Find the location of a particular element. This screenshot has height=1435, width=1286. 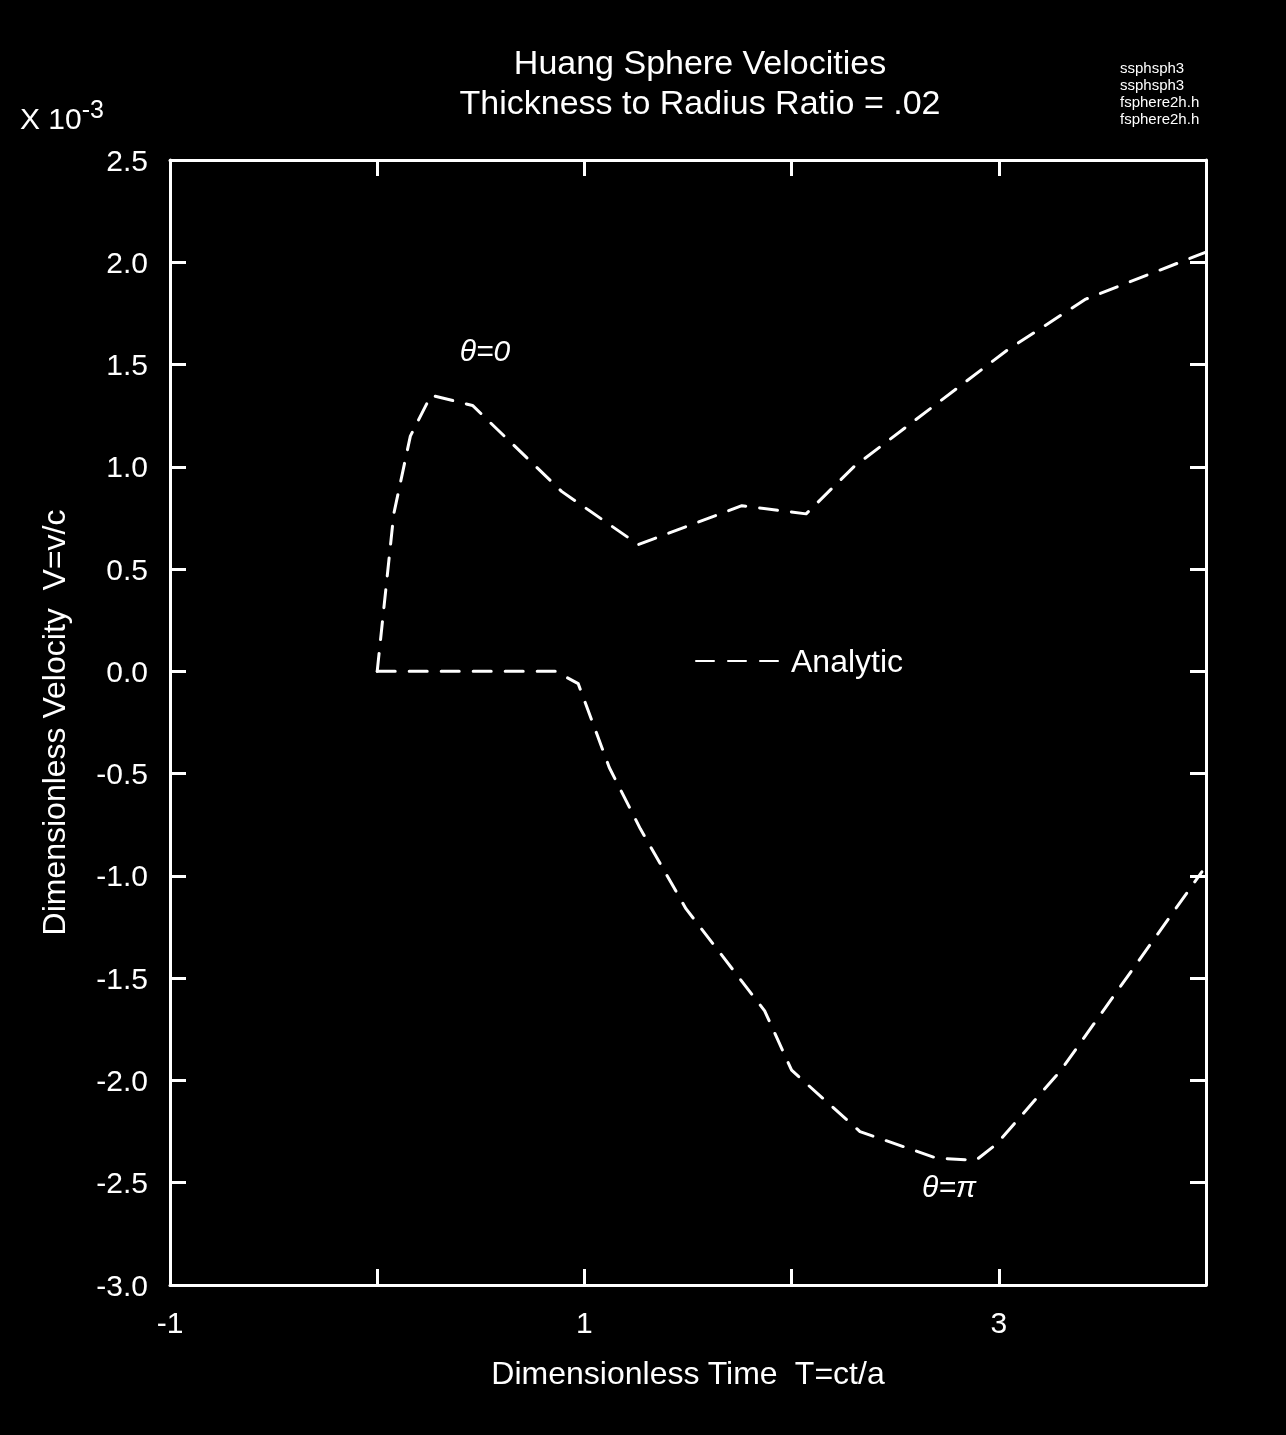

y-tick-label: 1.0 is located at coordinates (127, 467).